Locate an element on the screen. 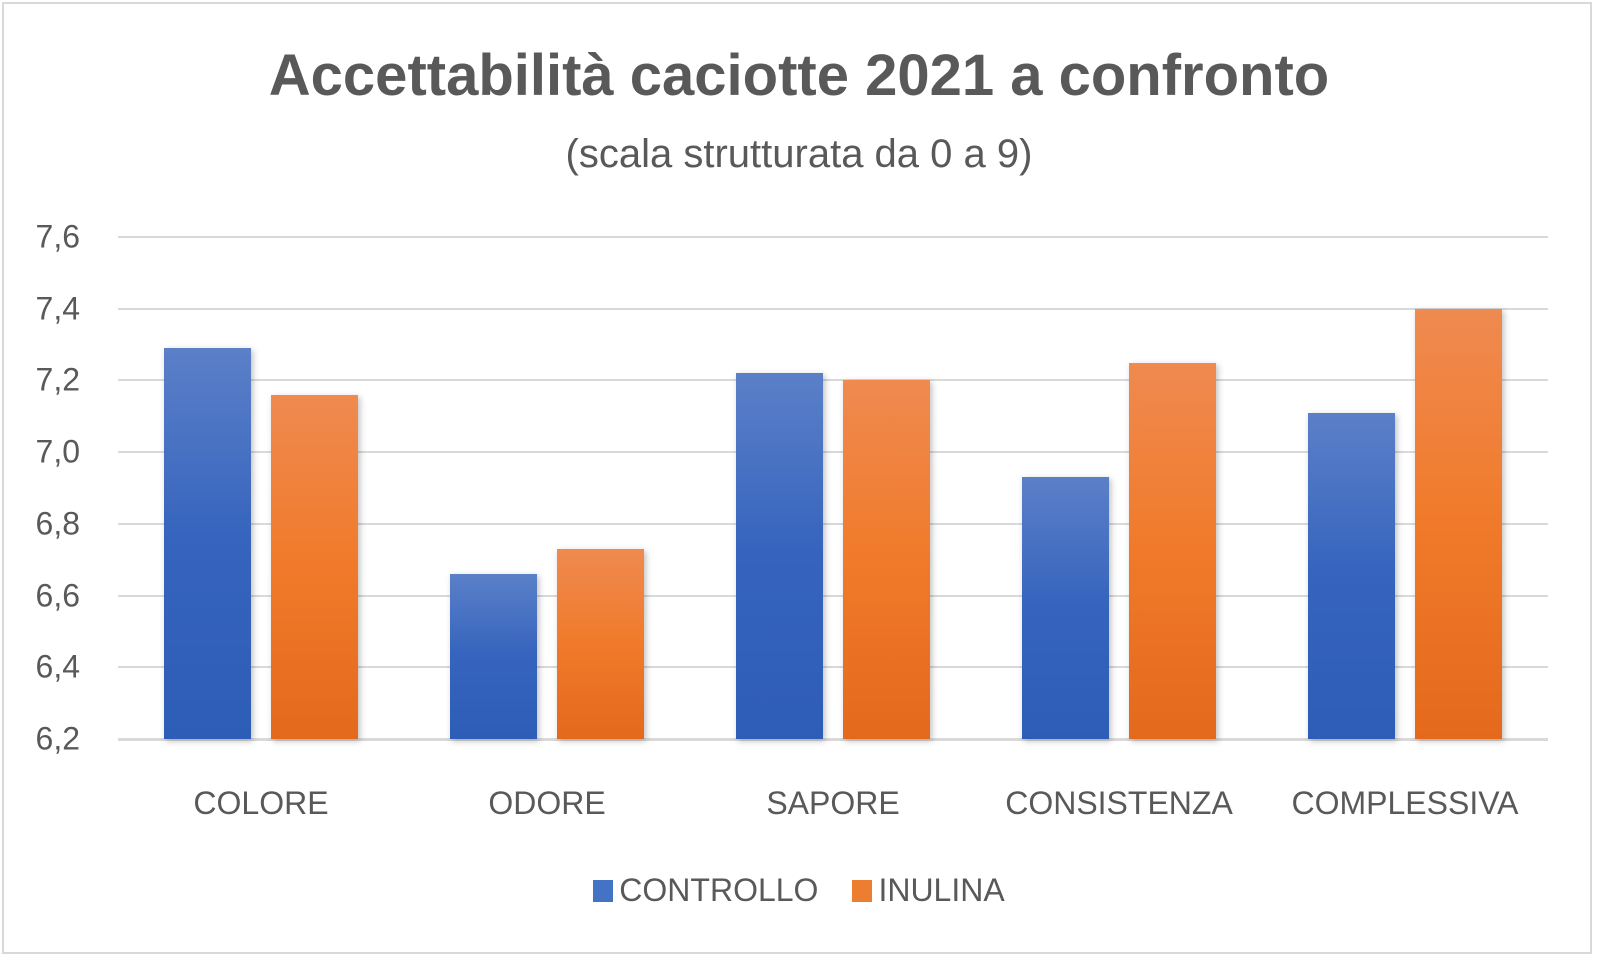 This screenshot has height=960, width=1598. bar-controllo-consistenza is located at coordinates (1065, 608).